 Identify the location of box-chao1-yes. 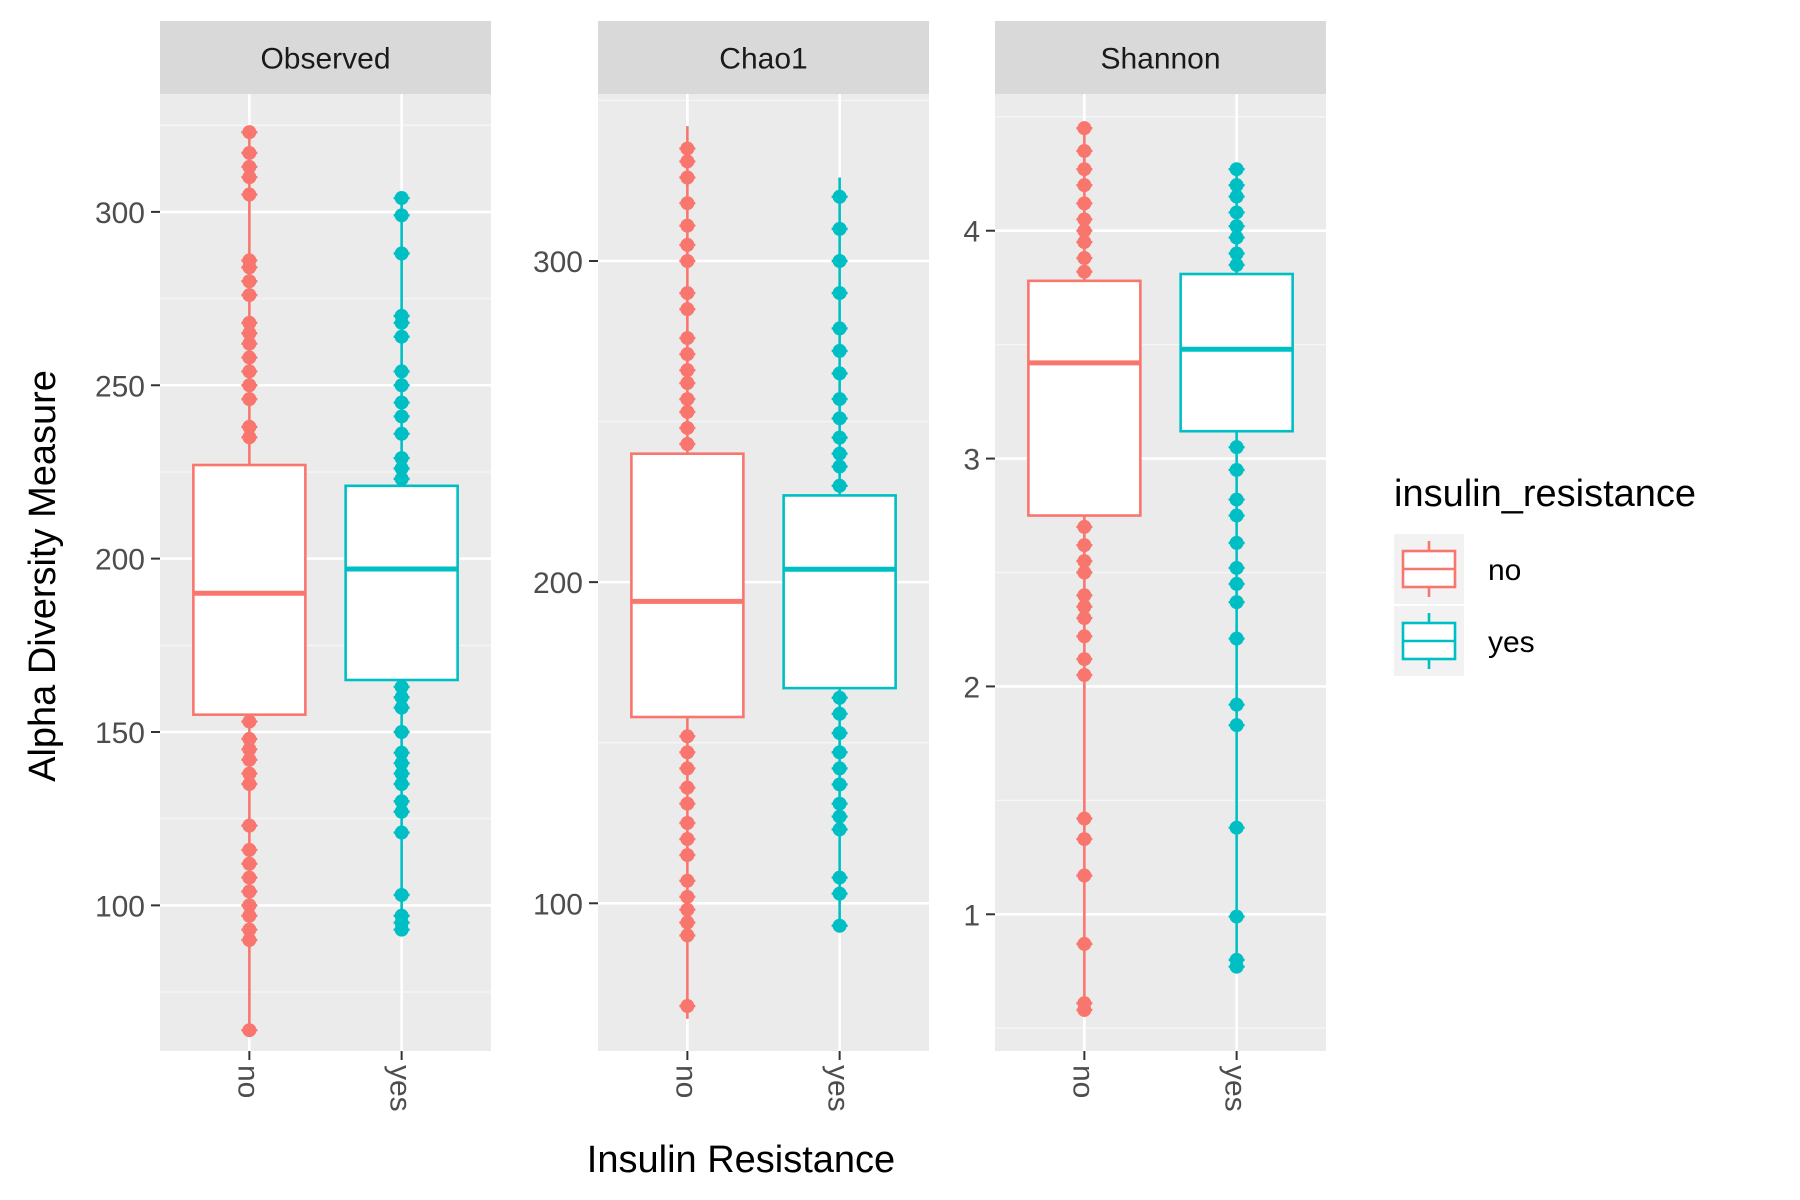
(839, 555).